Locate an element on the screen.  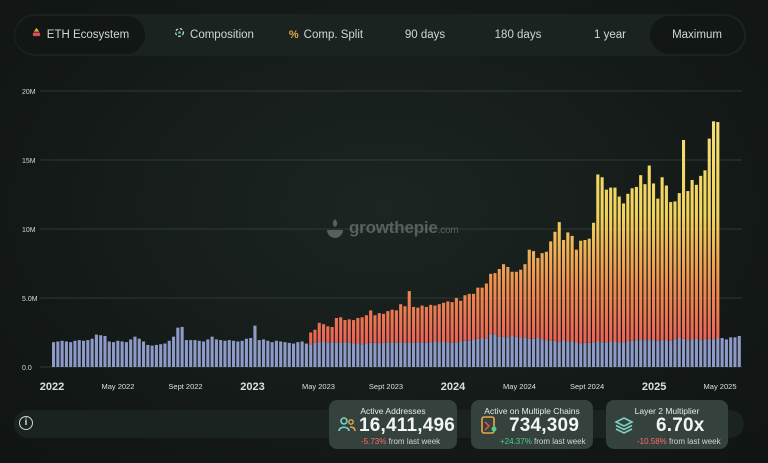
metric-change-line: -5.73% from last week is located at coordinates (400, 441).